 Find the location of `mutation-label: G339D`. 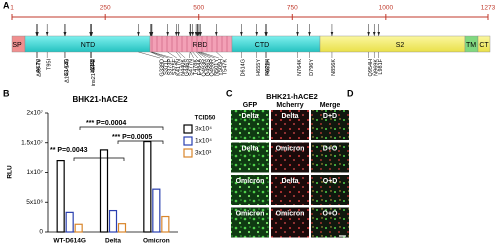

mutation-label: G339D is located at coordinates (162, 67).